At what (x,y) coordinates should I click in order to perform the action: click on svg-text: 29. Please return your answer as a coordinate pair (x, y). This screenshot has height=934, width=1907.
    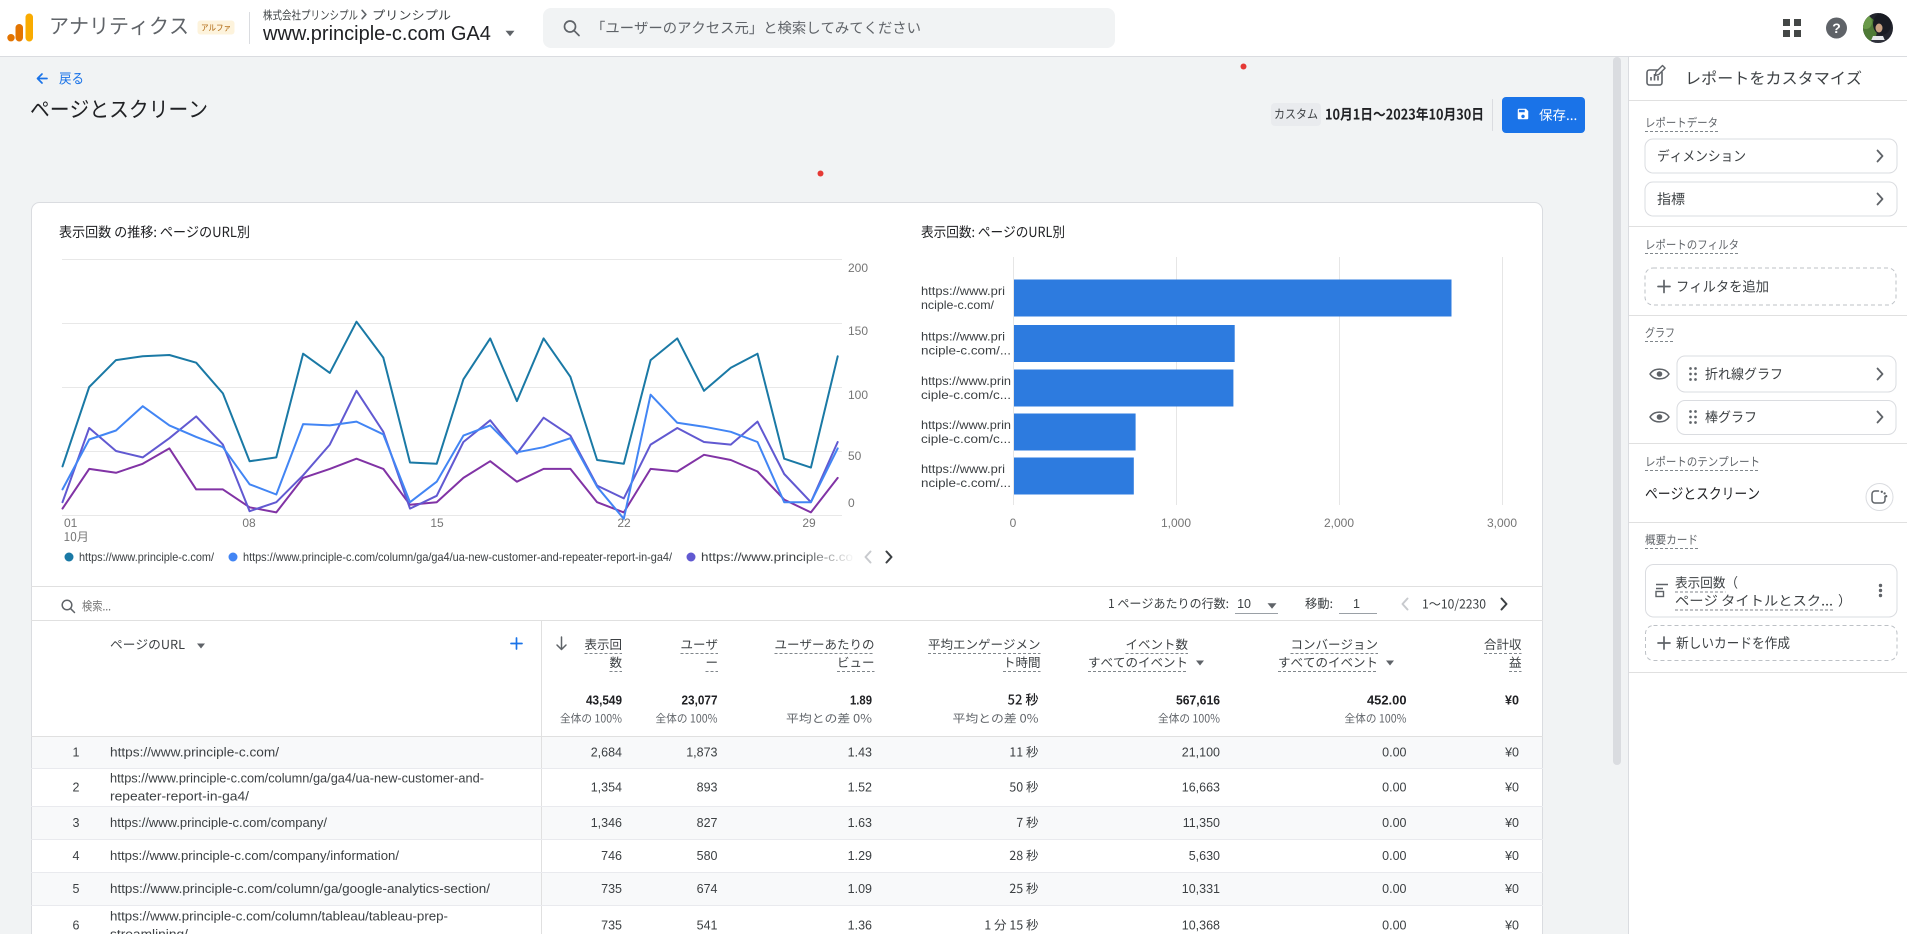
    Looking at the image, I should click on (809, 523).